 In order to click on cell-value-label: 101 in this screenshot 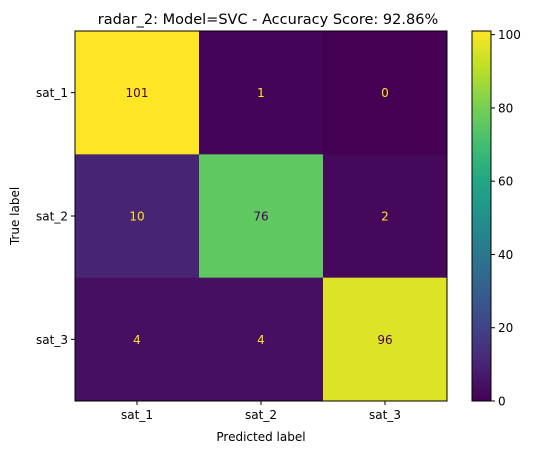, I will do `click(137, 93)`.